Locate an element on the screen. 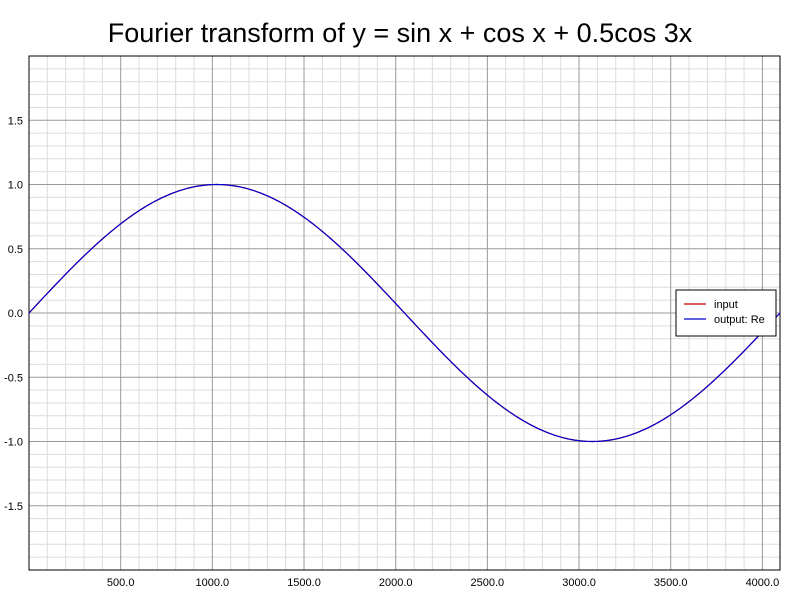  legend-box is located at coordinates (726, 313).